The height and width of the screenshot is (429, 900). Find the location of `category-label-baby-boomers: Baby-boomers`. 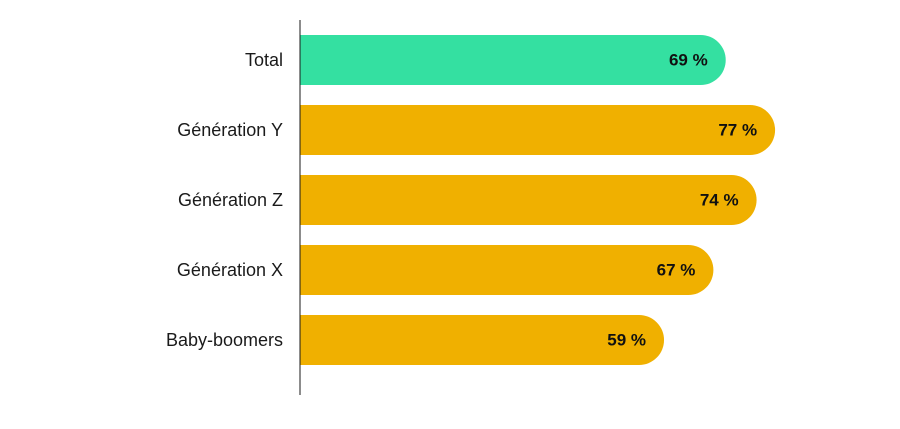

category-label-baby-boomers: Baby-boomers is located at coordinates (224, 340).